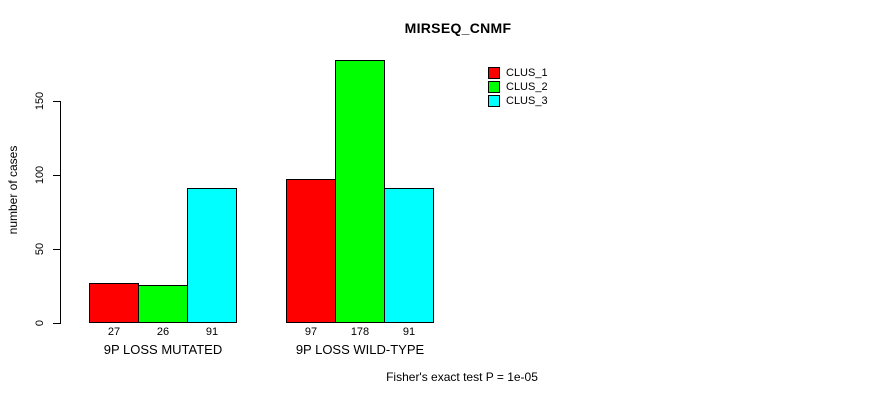 This screenshot has height=400, width=890. I want to click on footnote-pvalue: Fisher's exact test P = 1e-05, so click(462, 377).